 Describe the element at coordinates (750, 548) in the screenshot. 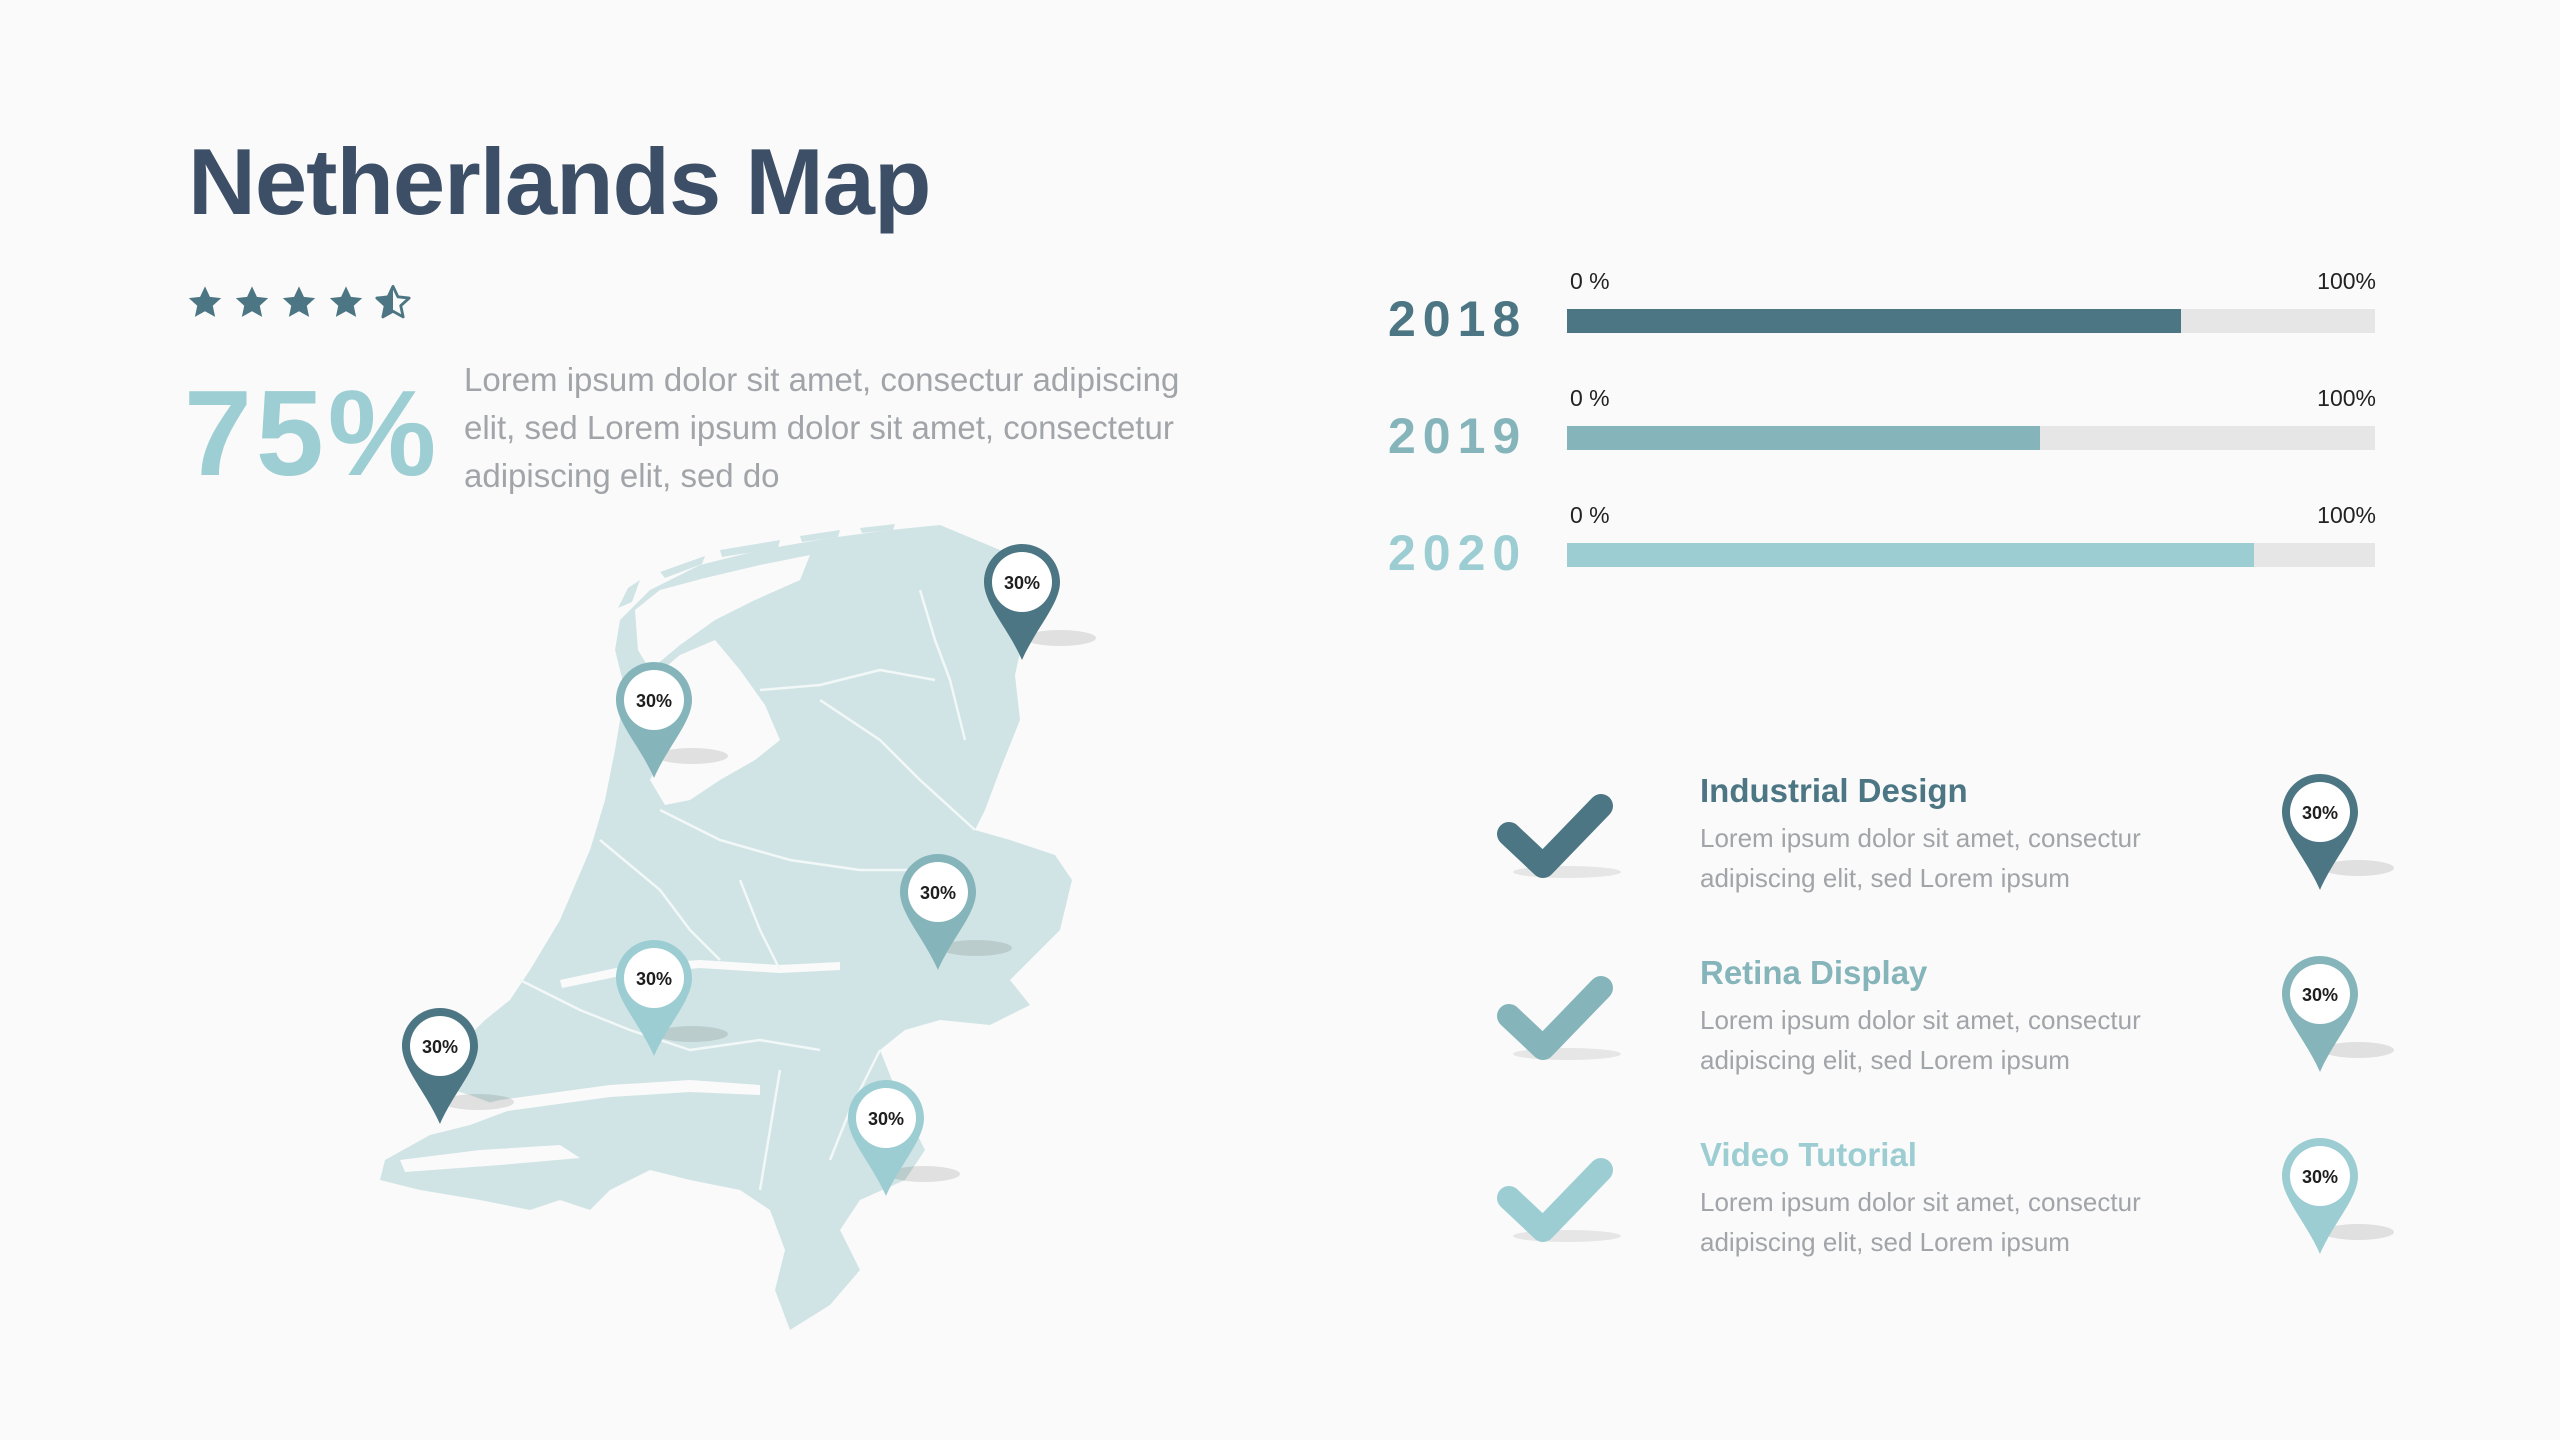

I see `map-island-terschelling` at that location.